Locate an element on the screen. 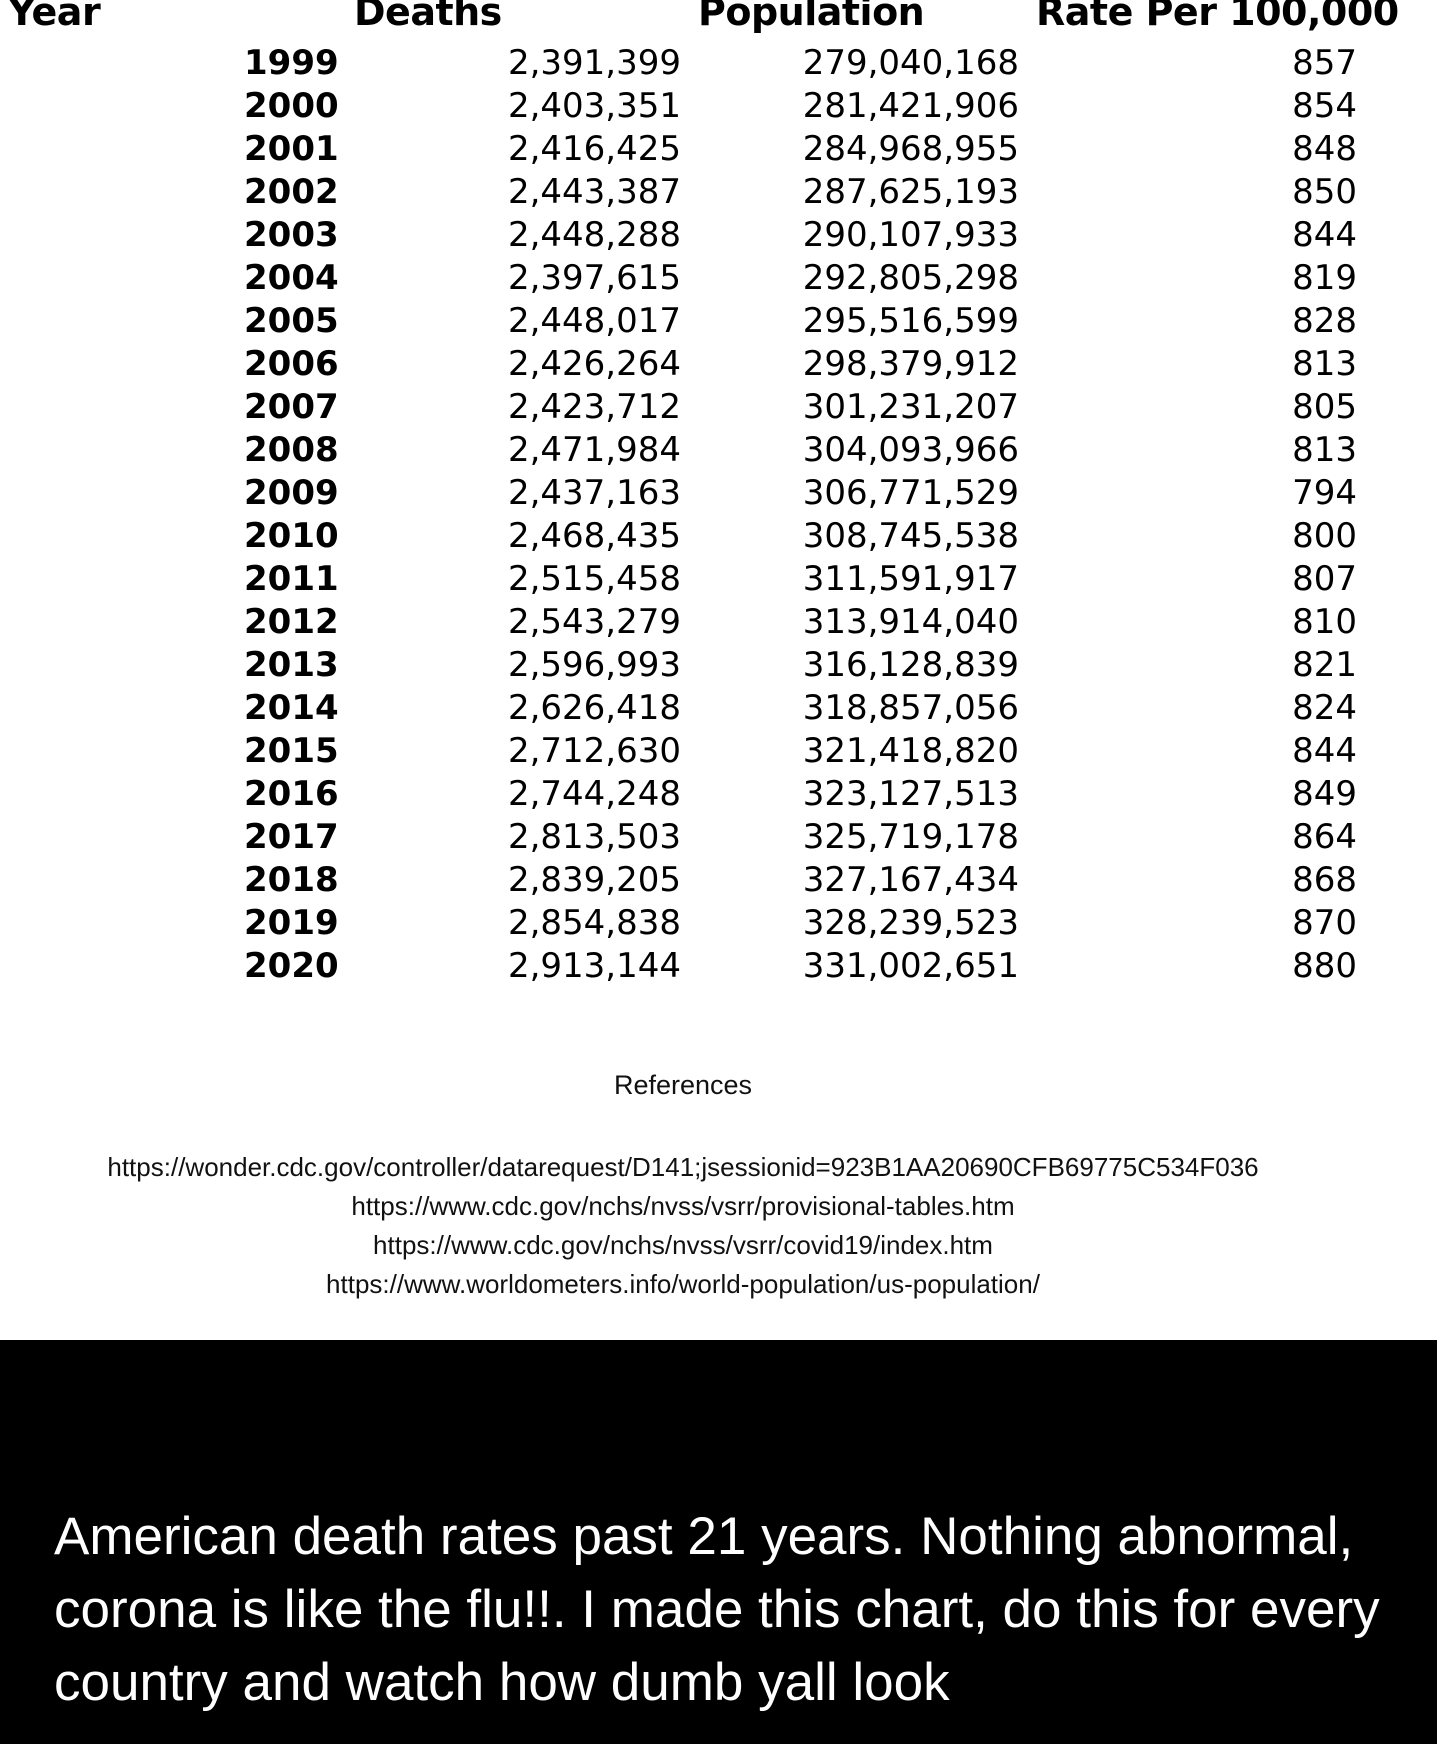 The height and width of the screenshot is (1744, 1437). cell-deaths: 2,468,435 is located at coordinates (594, 536).